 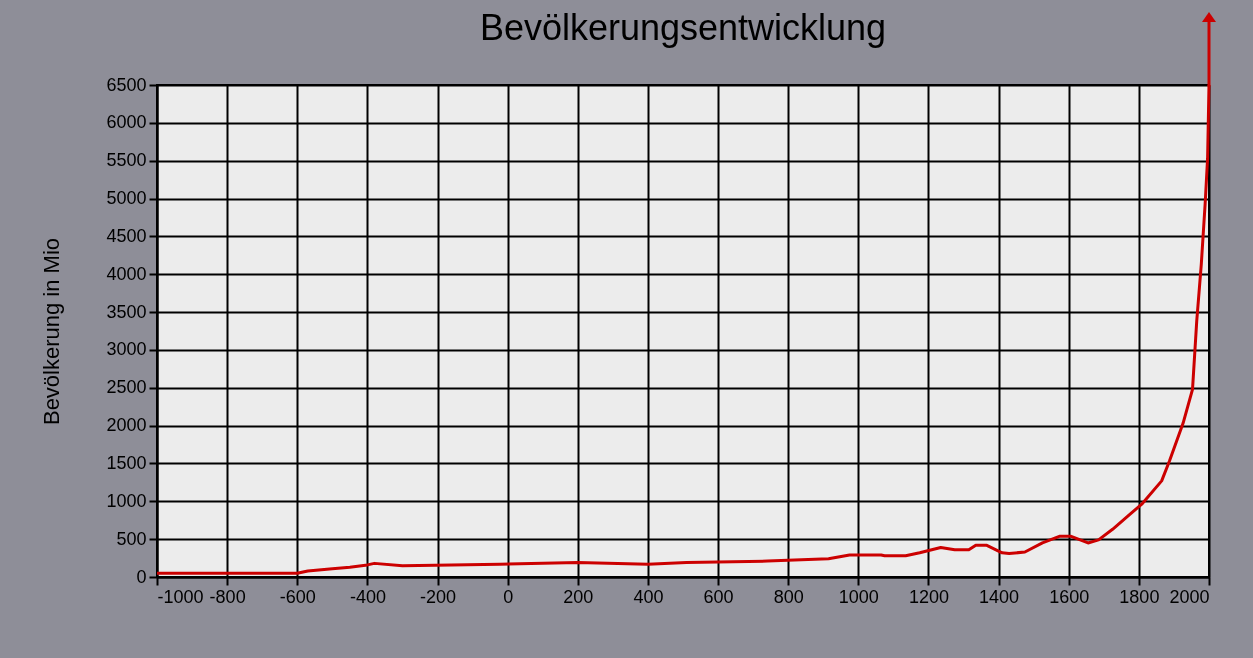 I want to click on x-tick-label: 1000, so click(x=858, y=596).